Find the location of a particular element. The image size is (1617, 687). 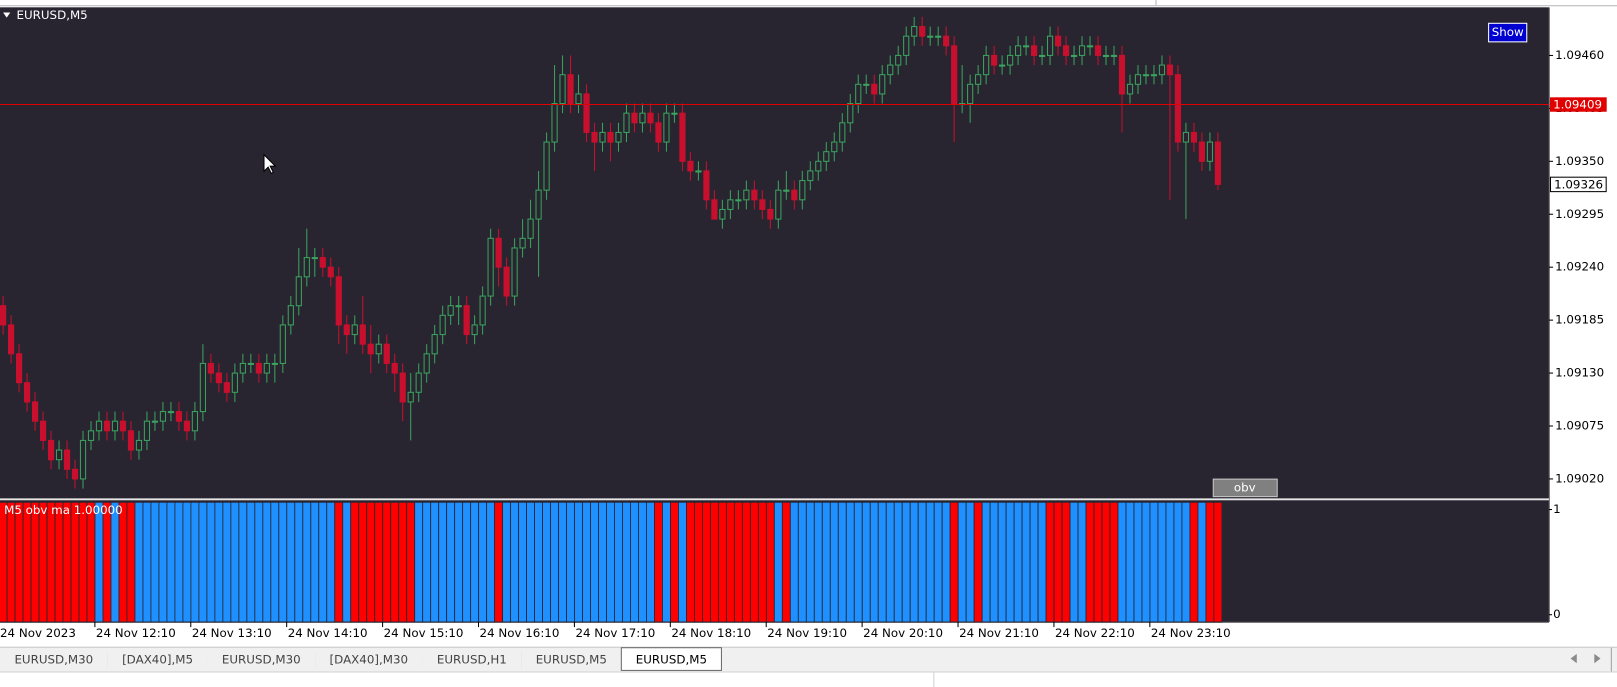

x-tick-label: 24 Nov 16:10 is located at coordinates (520, 633).